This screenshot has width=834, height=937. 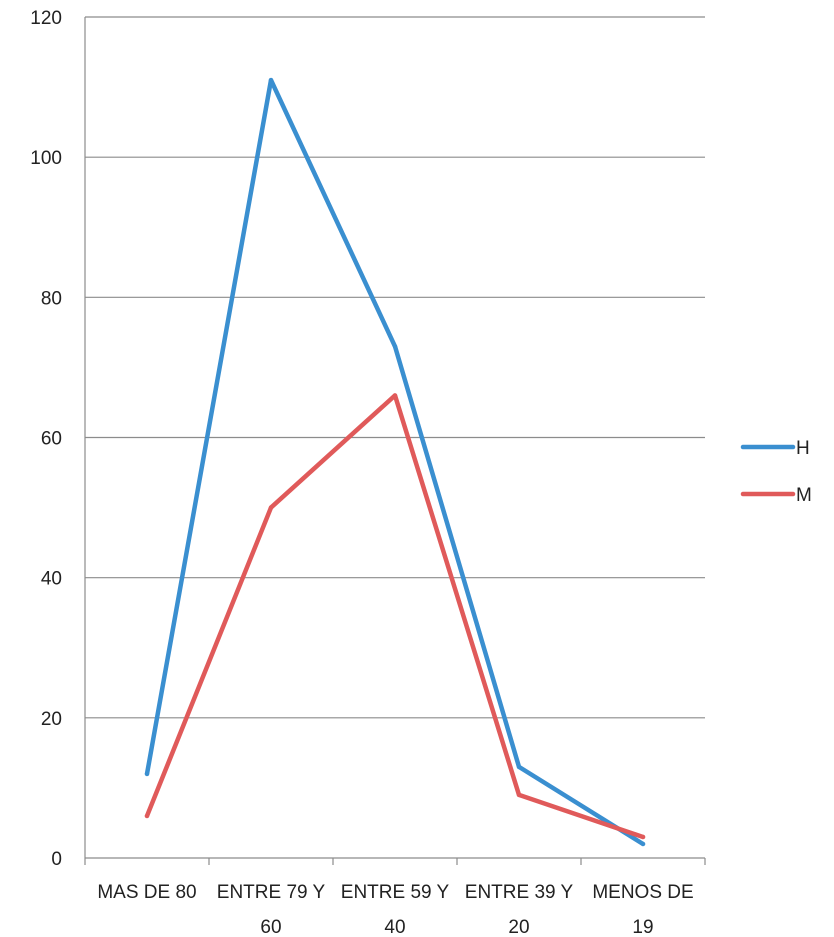 What do you see at coordinates (46, 18) in the screenshot?
I see `y-tick-label: 120` at bounding box center [46, 18].